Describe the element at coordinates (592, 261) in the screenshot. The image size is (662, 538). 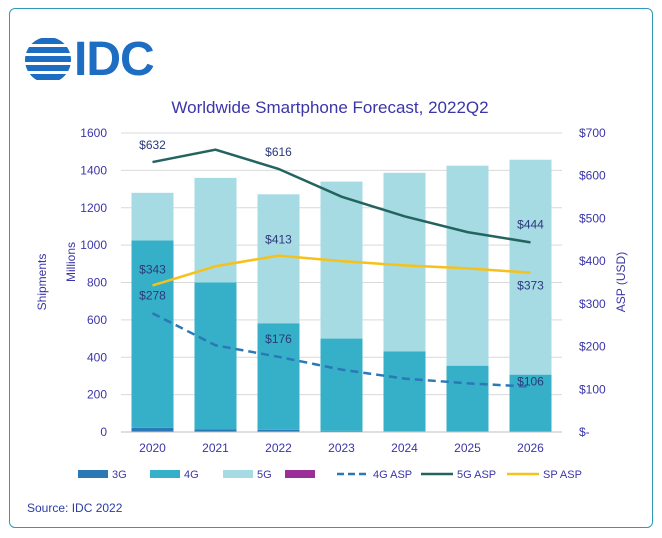
I see `y-tick-right: $400` at that location.